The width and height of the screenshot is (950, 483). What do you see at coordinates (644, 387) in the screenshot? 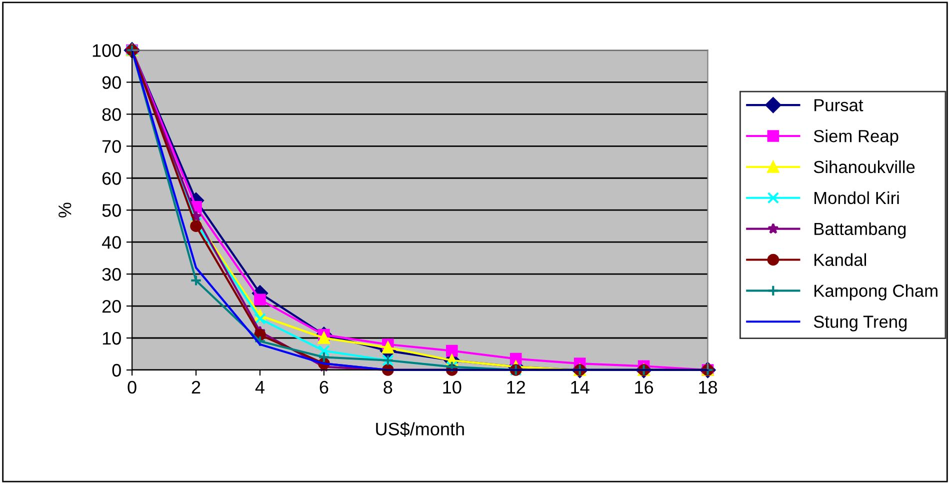
I see `x-tick-label: 16` at bounding box center [644, 387].